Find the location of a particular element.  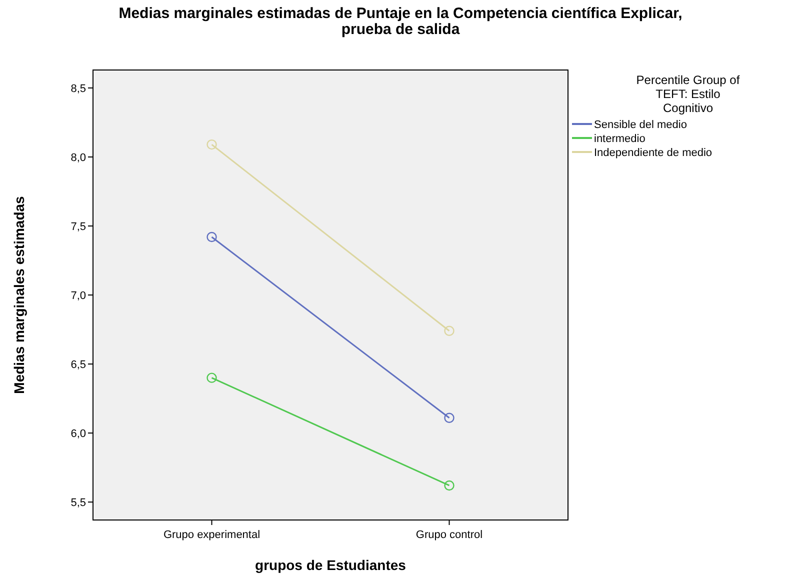

y-tick-label: 8,0 is located at coordinates (78, 158).